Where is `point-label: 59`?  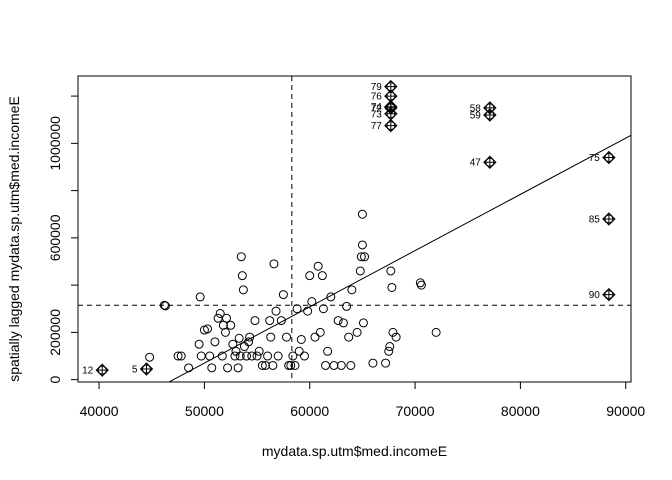
point-label: 59 is located at coordinates (476, 115).